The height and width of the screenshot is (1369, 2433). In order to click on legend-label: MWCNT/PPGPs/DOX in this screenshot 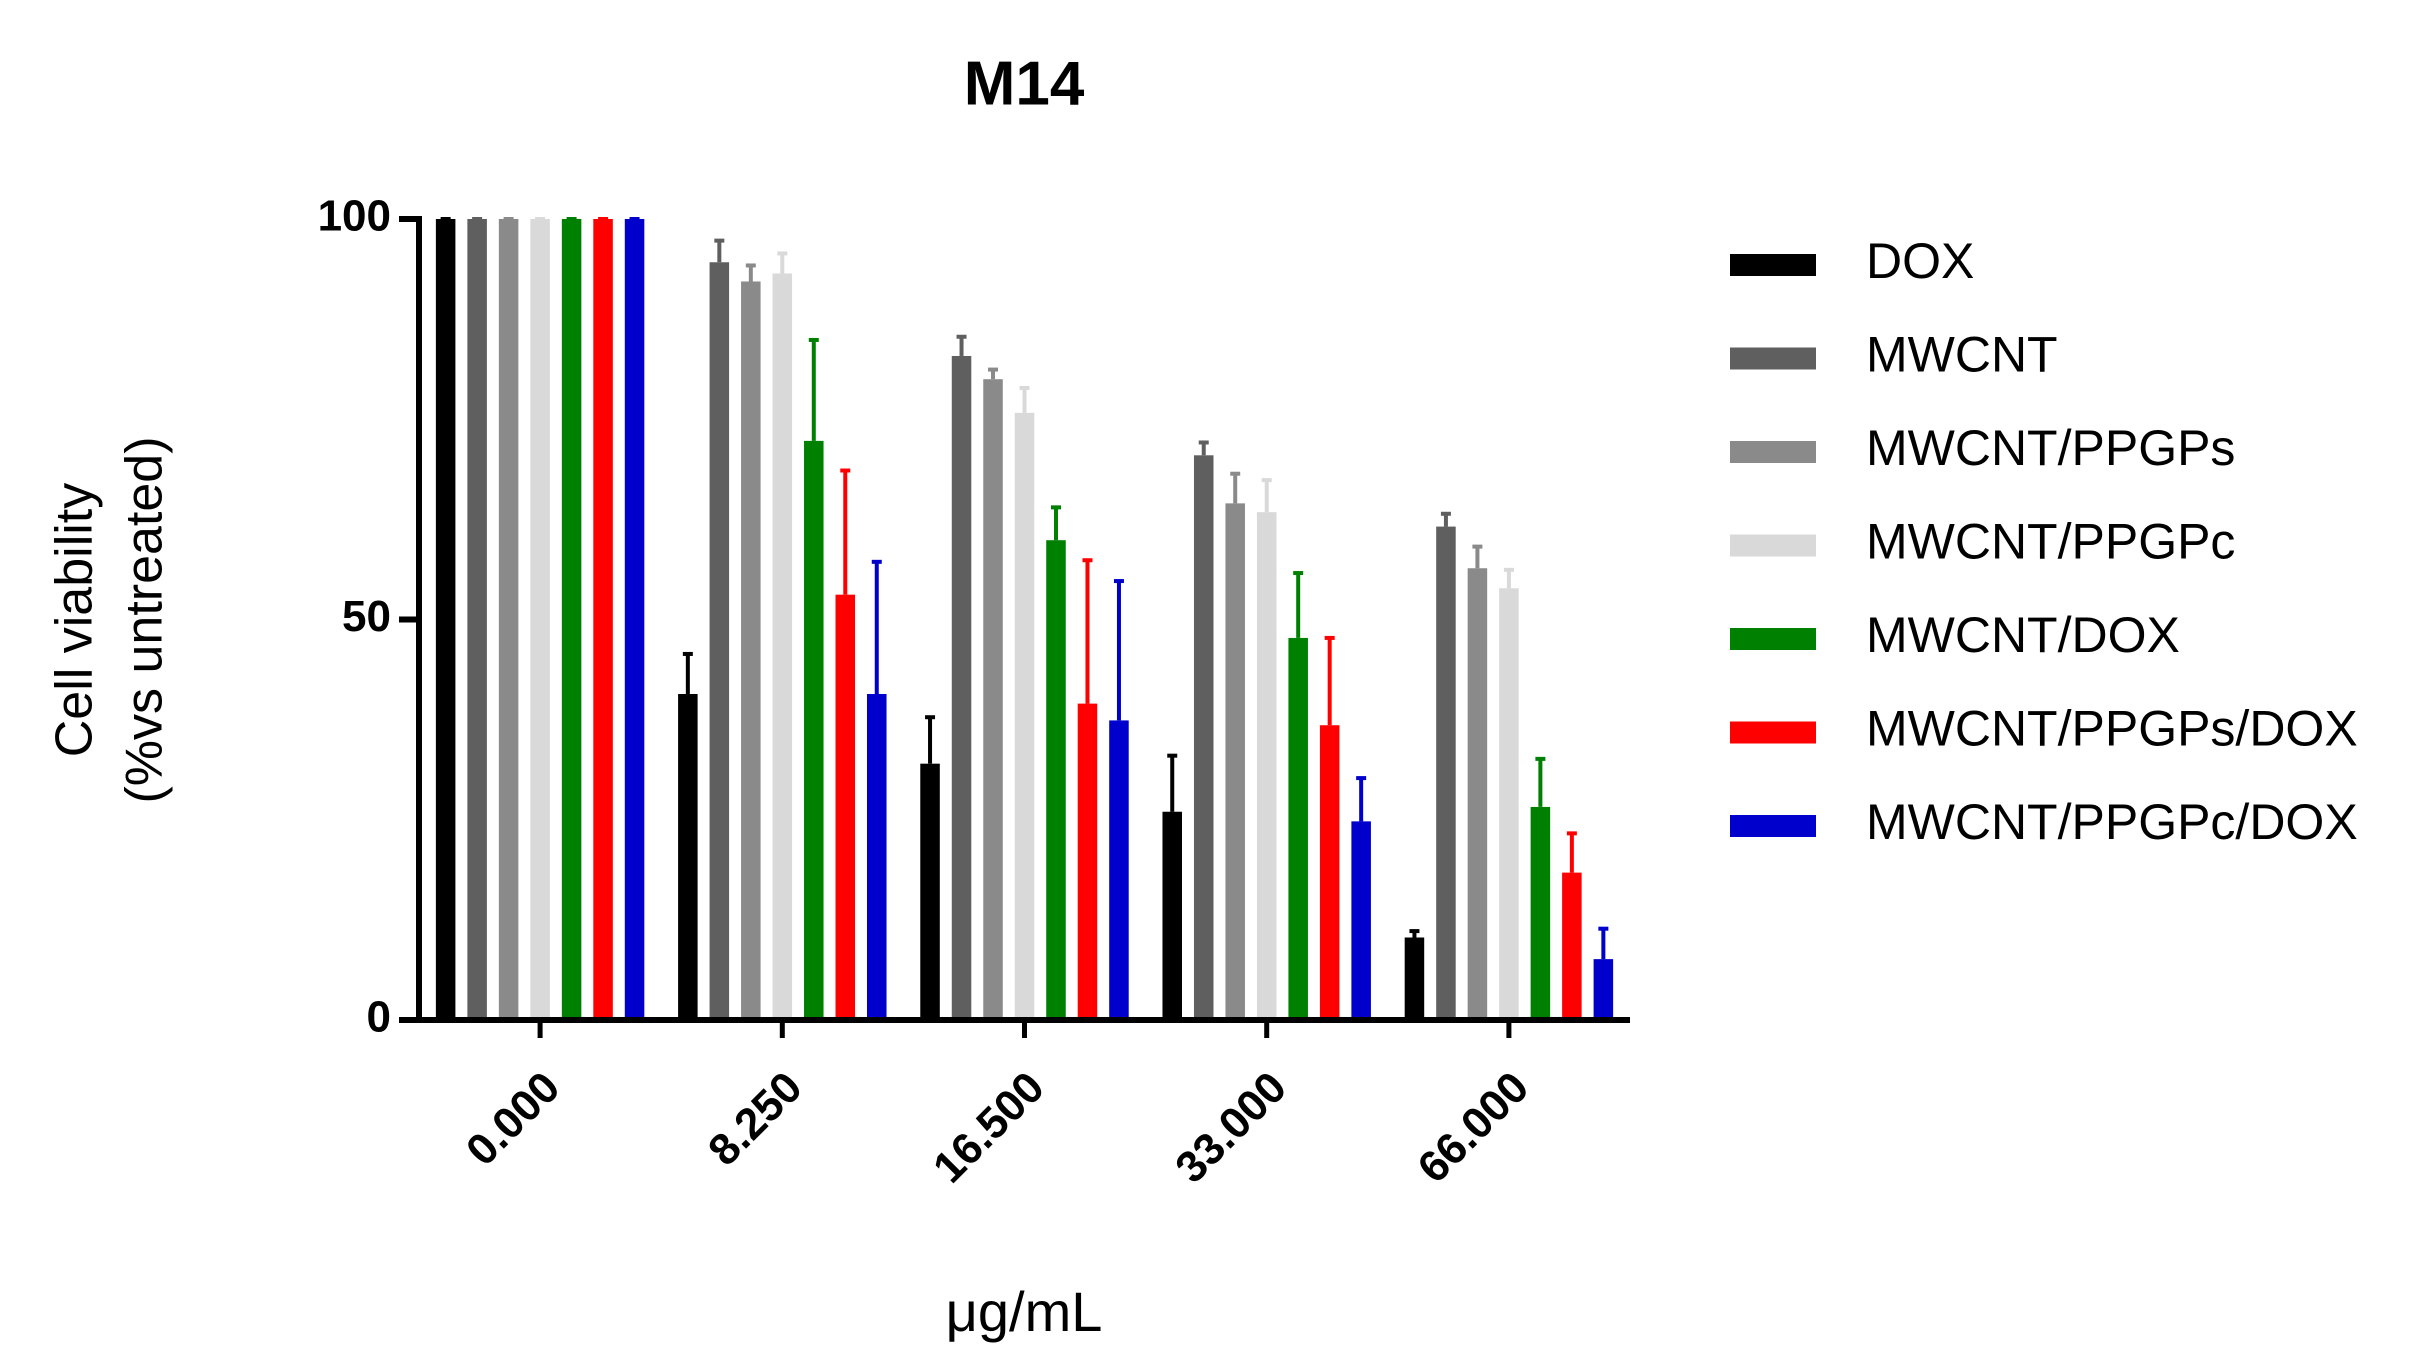, I will do `click(2112, 729)`.